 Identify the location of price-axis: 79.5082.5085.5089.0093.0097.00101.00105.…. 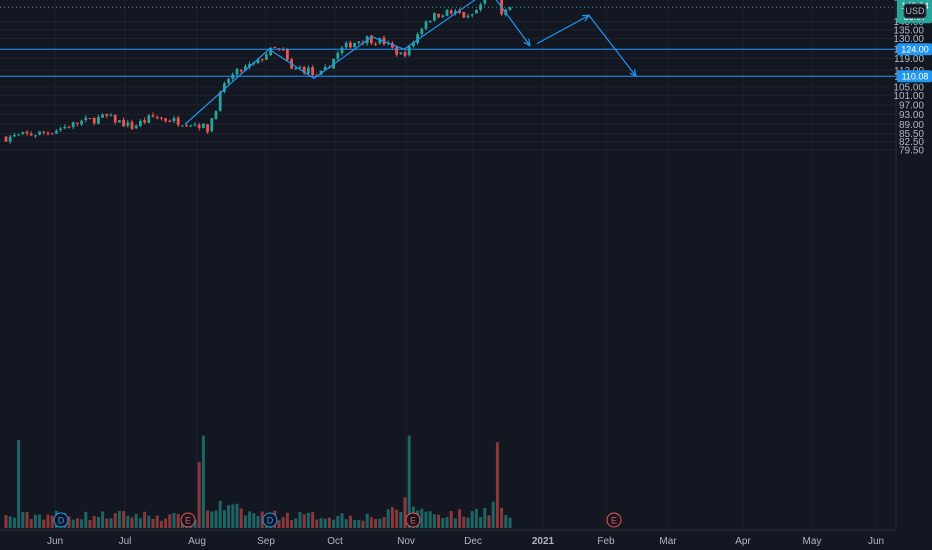
(912, 265).